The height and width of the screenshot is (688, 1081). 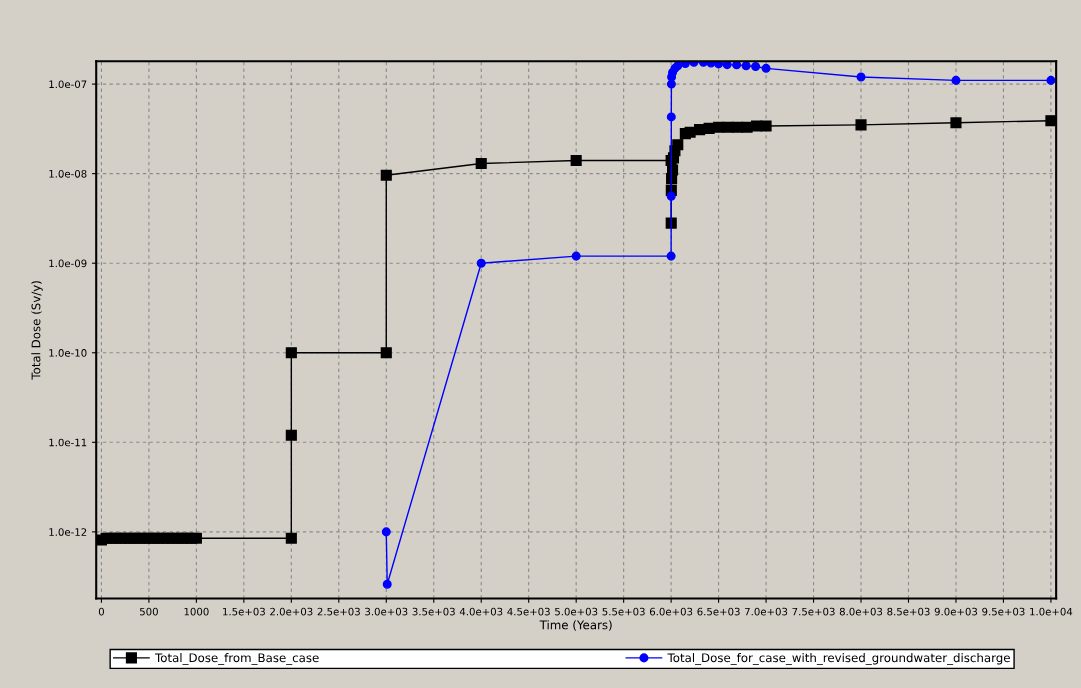 What do you see at coordinates (68, 84) in the screenshot?
I see `y-tick-label: 1.0e-07` at bounding box center [68, 84].